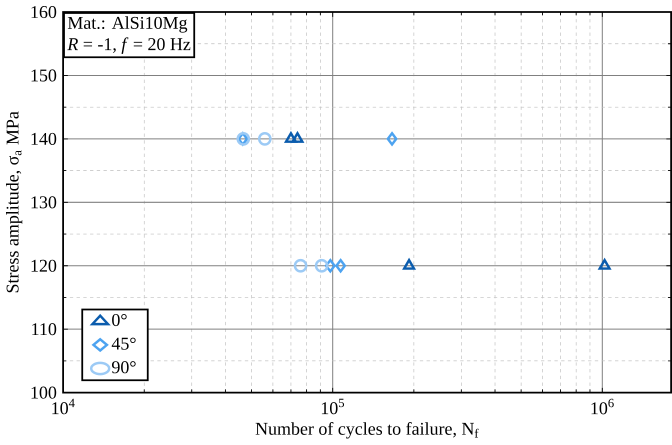  What do you see at coordinates (44, 76) in the screenshot?
I see `y-tick-label: 150` at bounding box center [44, 76].